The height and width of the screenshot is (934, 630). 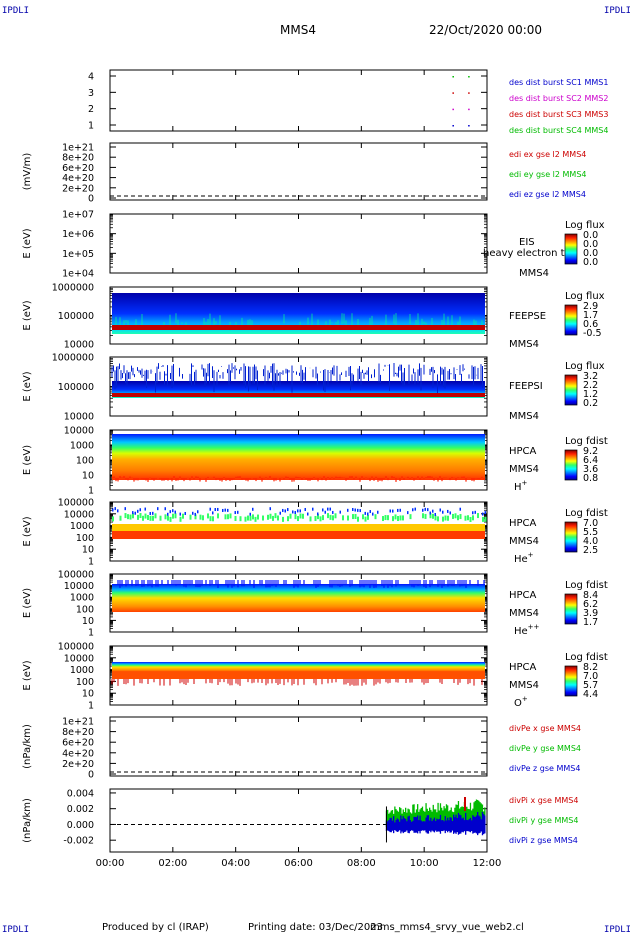 I want to click on feeps-e-red-band, so click(x=298, y=327).